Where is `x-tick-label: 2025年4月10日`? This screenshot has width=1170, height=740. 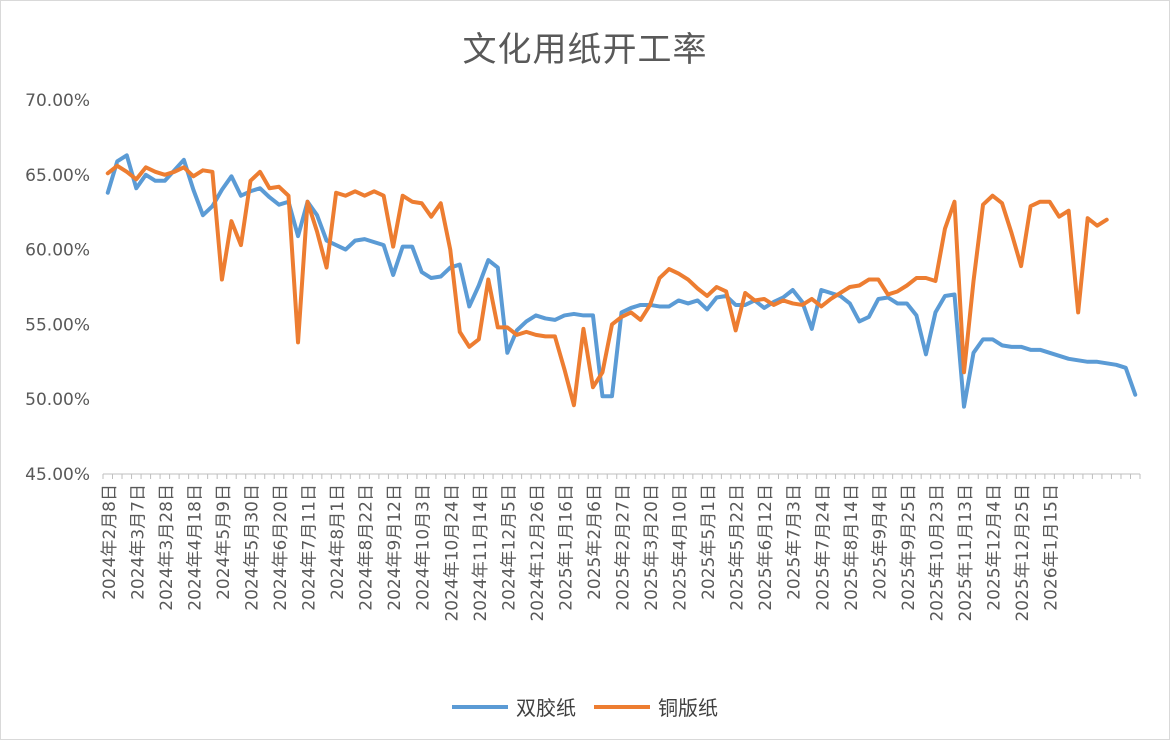
x-tick-label: 2025年4月10日 is located at coordinates (681, 547).